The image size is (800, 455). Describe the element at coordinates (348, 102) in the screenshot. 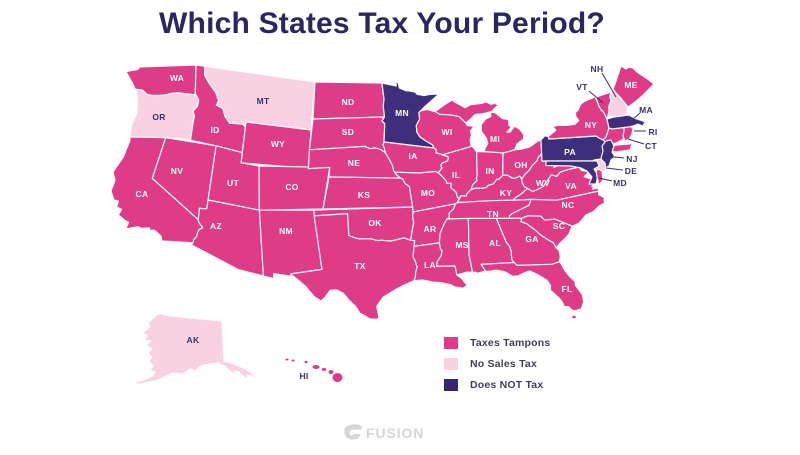

I see `svg-text: ND` at that location.